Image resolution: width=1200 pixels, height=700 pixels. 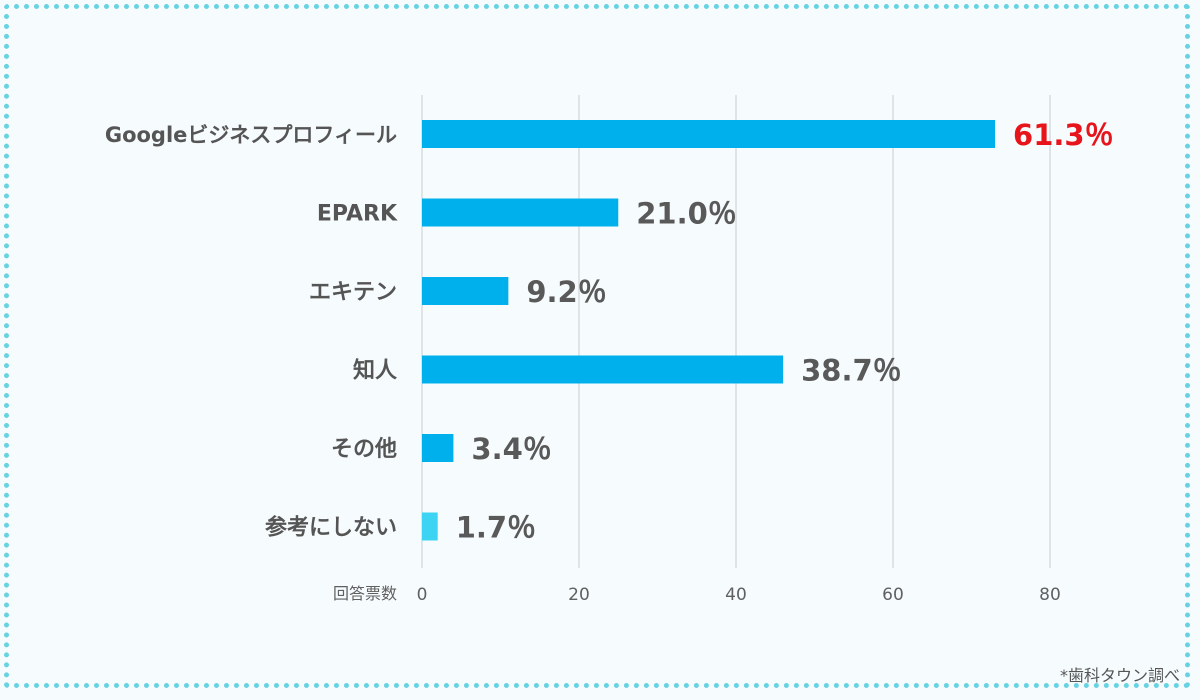 I want to click on category-label: 参考にしない, so click(x=331, y=528).